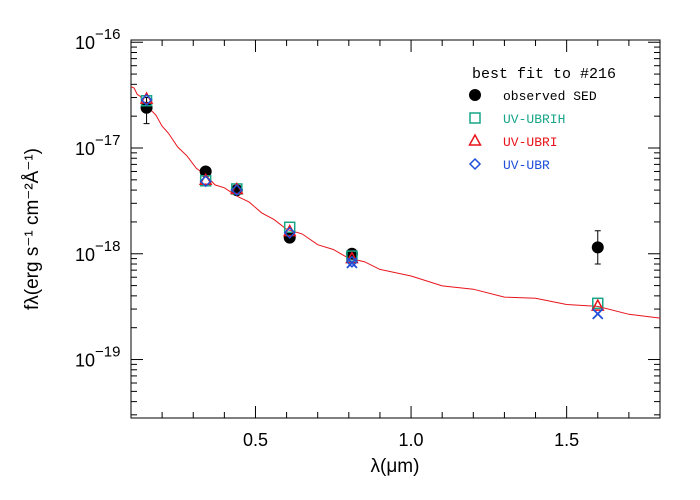  What do you see at coordinates (255, 440) in the screenshot?
I see `x-tick-label: 0.5` at bounding box center [255, 440].